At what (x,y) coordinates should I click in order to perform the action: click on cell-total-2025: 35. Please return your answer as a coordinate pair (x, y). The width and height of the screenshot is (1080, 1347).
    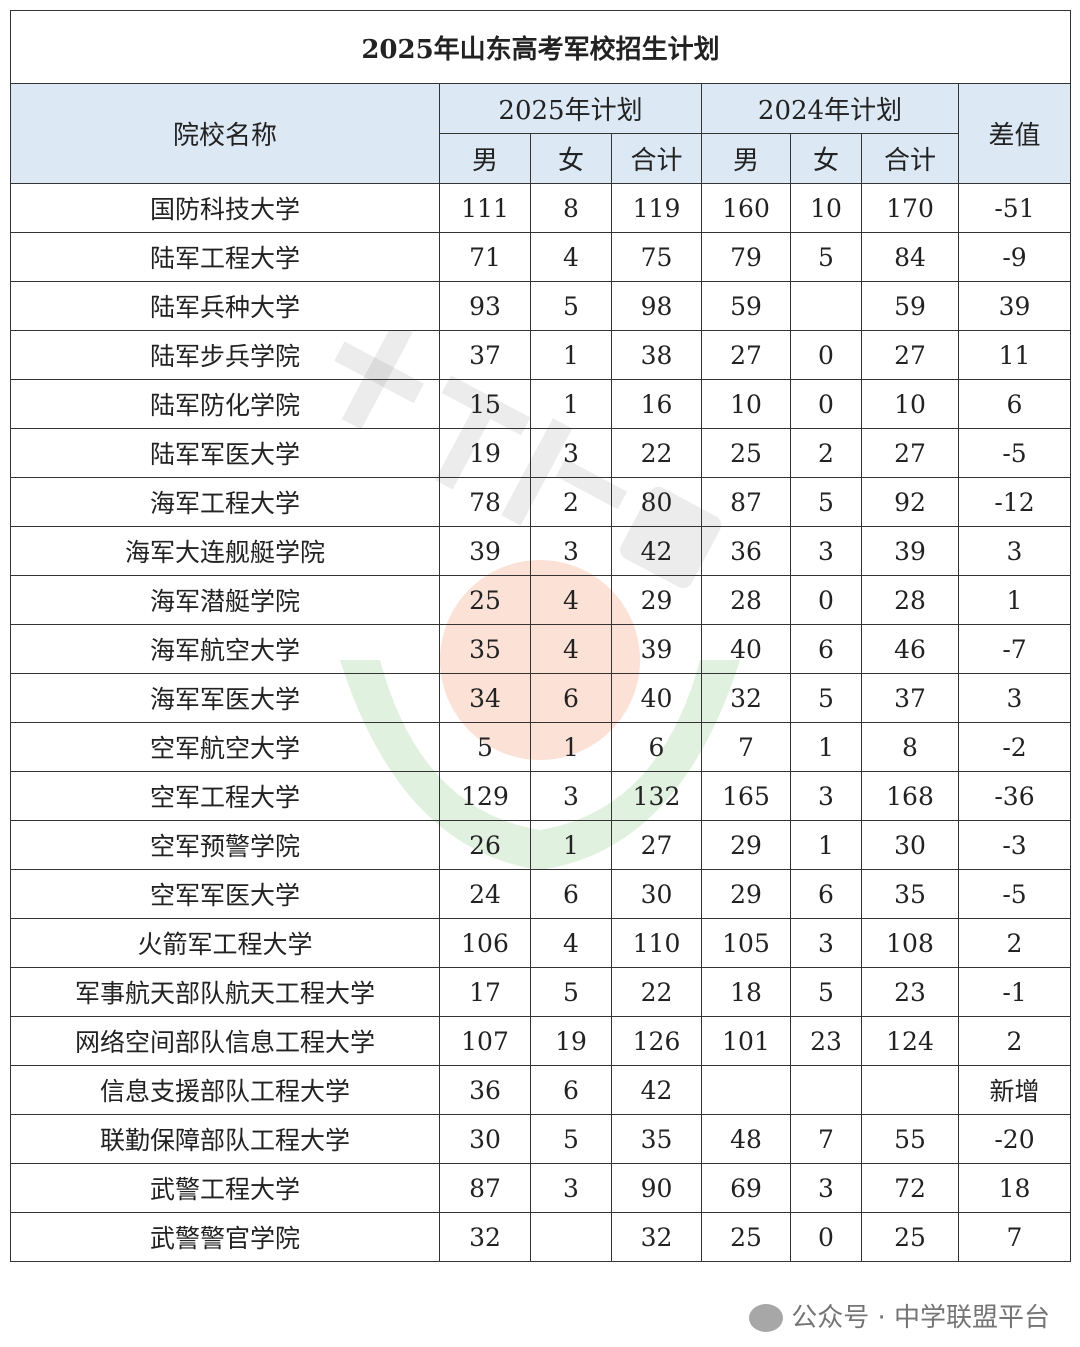
    Looking at the image, I should click on (656, 1139).